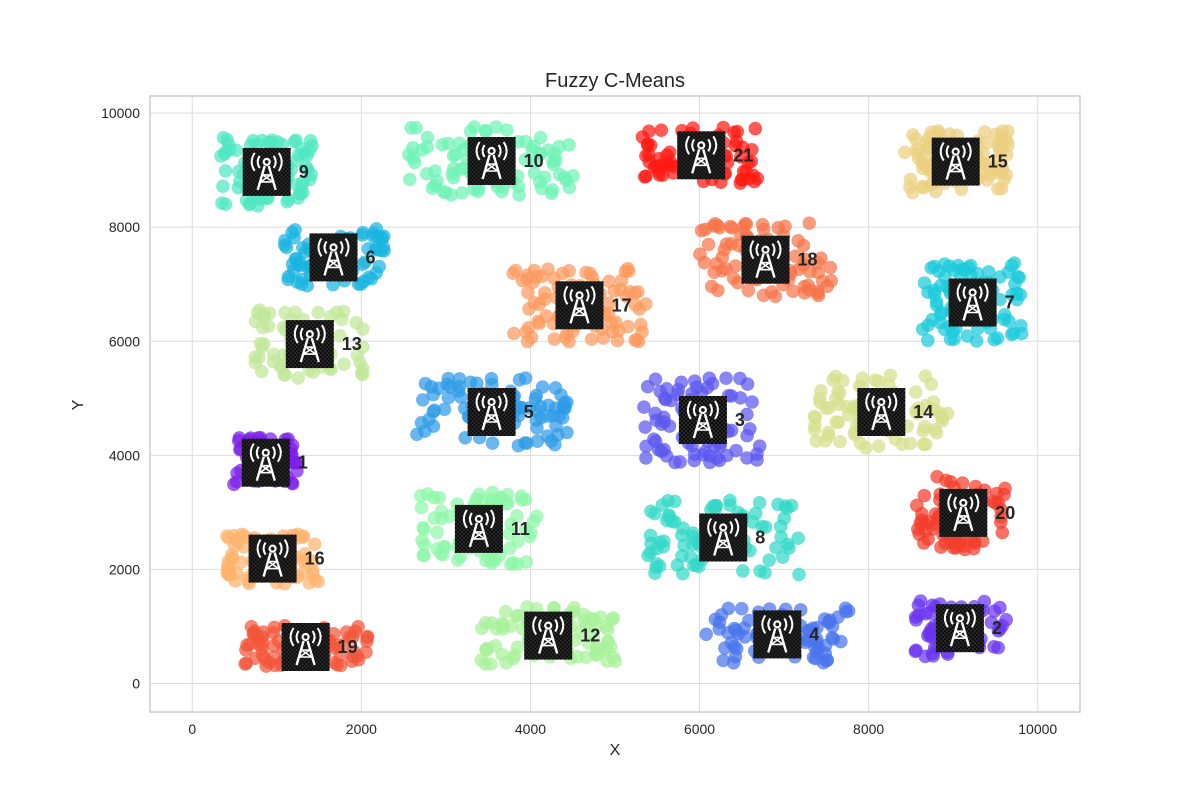 This screenshot has width=1200, height=805. Describe the element at coordinates (590, 636) in the screenshot. I see `cluster-label: 12` at that location.